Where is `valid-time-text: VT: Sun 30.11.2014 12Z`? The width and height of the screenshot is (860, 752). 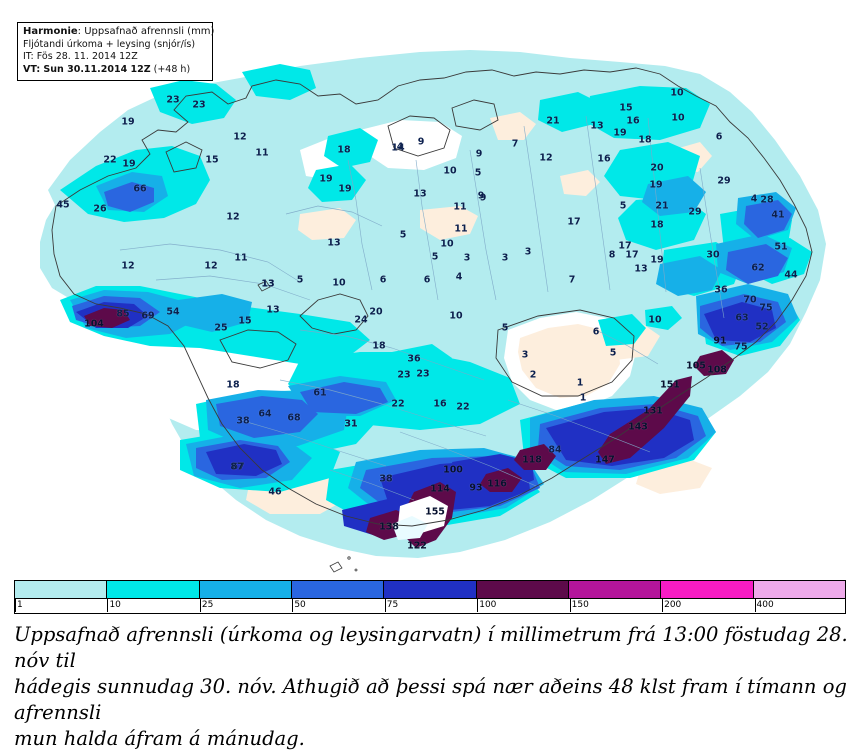
valid-time-text: VT: Sun 30.11.2014 12Z is located at coordinates (87, 69).